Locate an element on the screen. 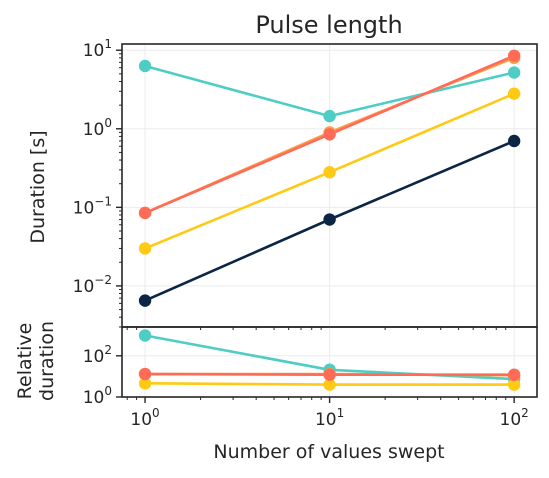 This screenshot has width=549, height=478. x-tick-label: 10¹ is located at coordinates (329, 418).